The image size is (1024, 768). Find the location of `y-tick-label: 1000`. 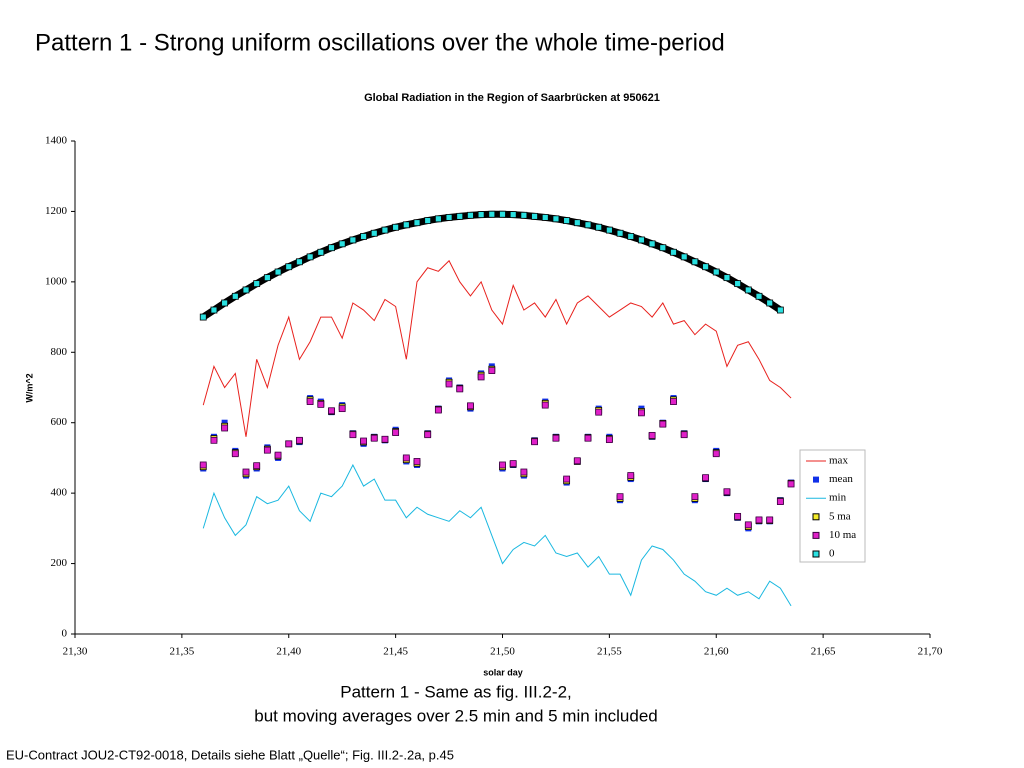

y-tick-label: 1000 is located at coordinates (56, 281).